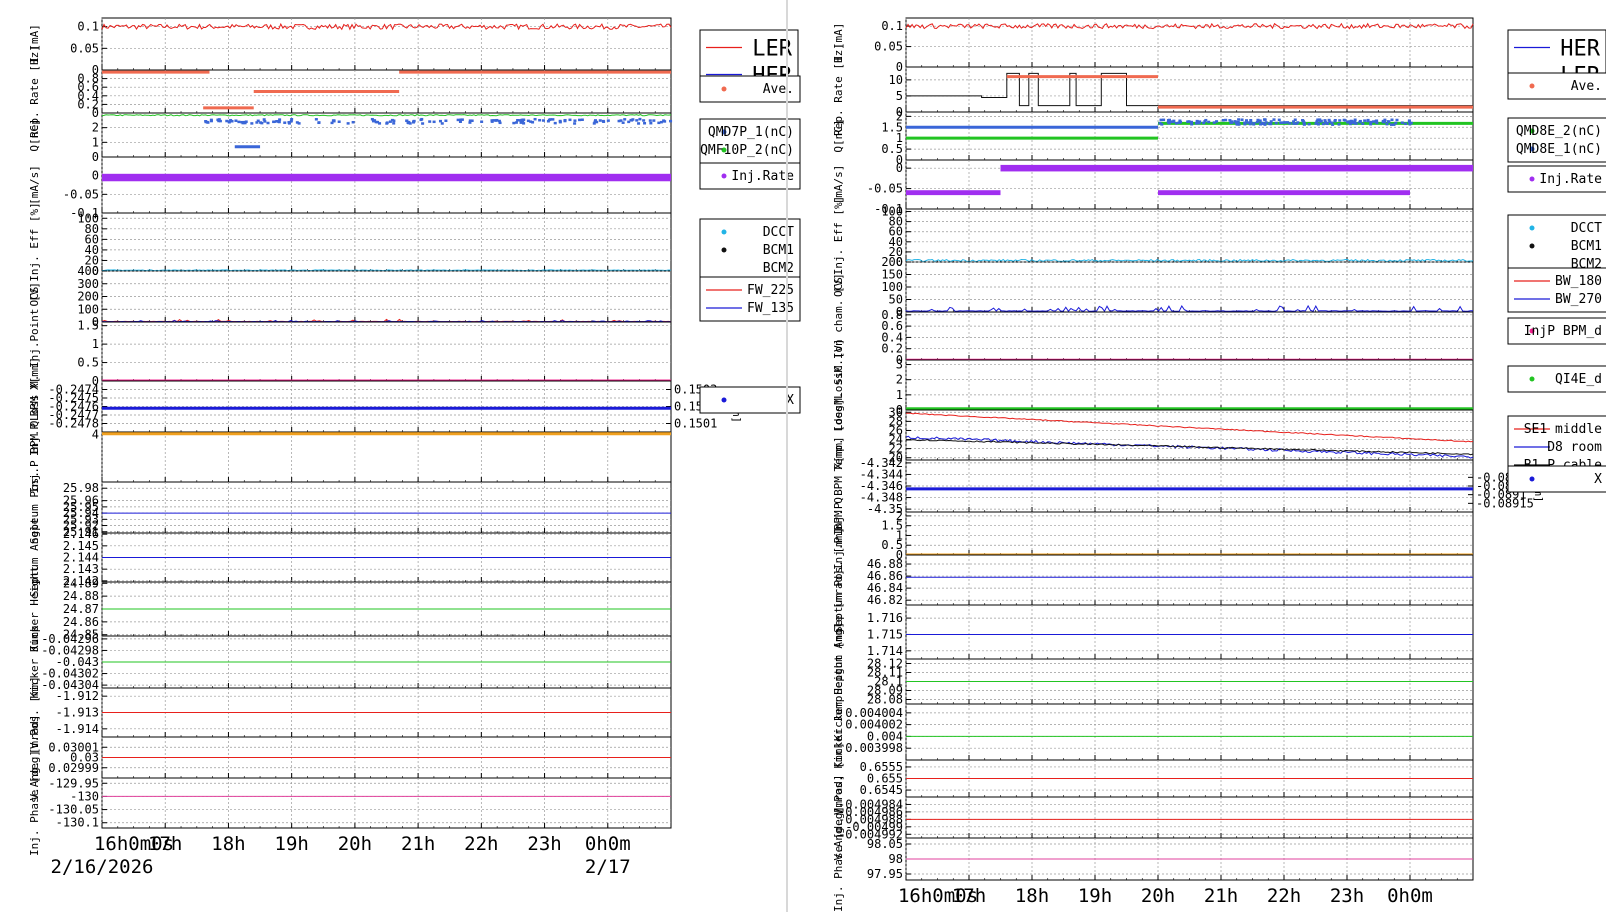  Describe the element at coordinates (896, 300) in the screenshot. I see `y-tick-label: 50` at that location.